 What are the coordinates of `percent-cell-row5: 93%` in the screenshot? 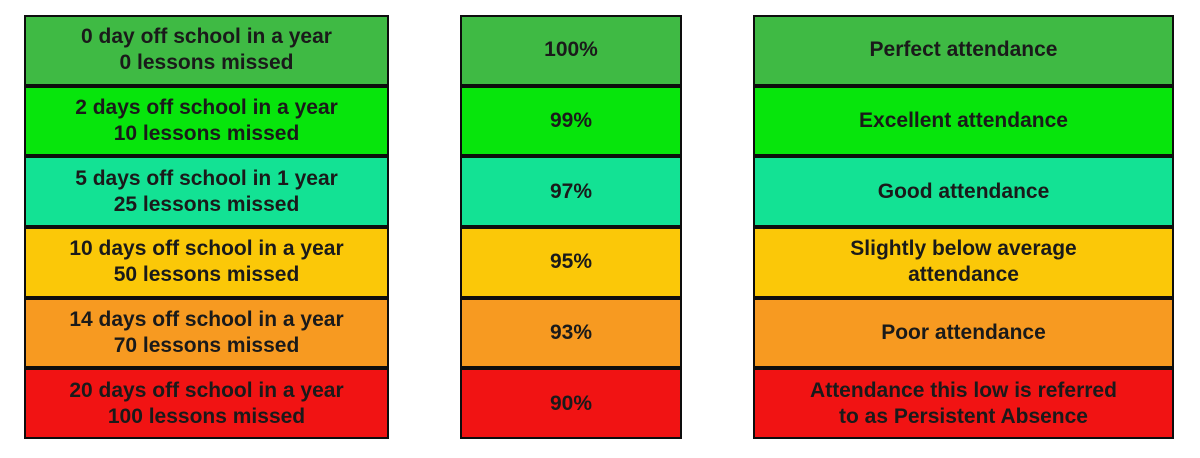 It's located at (571, 333).